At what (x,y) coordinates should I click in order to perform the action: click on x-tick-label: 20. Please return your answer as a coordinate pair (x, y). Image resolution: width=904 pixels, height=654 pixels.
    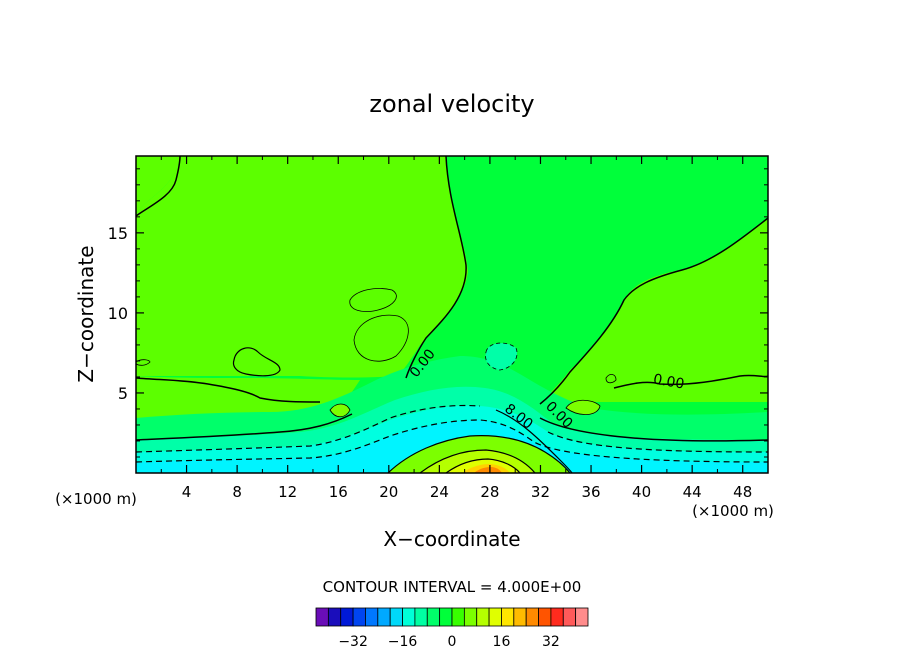
    Looking at the image, I should click on (388, 492).